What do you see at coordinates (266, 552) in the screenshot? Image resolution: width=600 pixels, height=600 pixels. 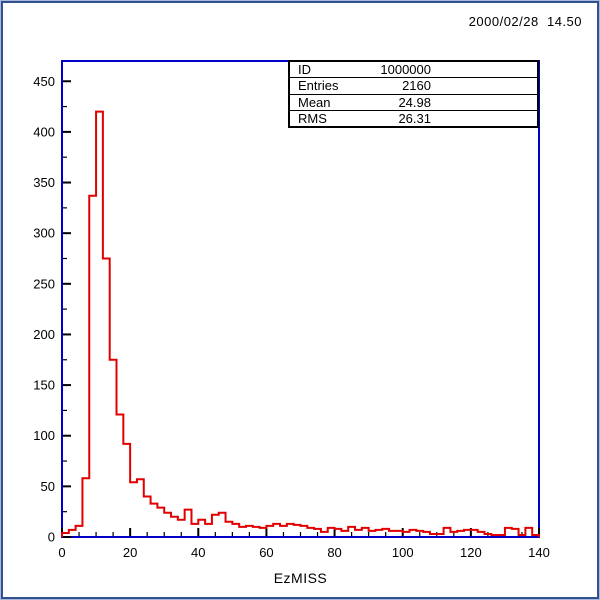 I see `x-tick-label: 60` at bounding box center [266, 552].